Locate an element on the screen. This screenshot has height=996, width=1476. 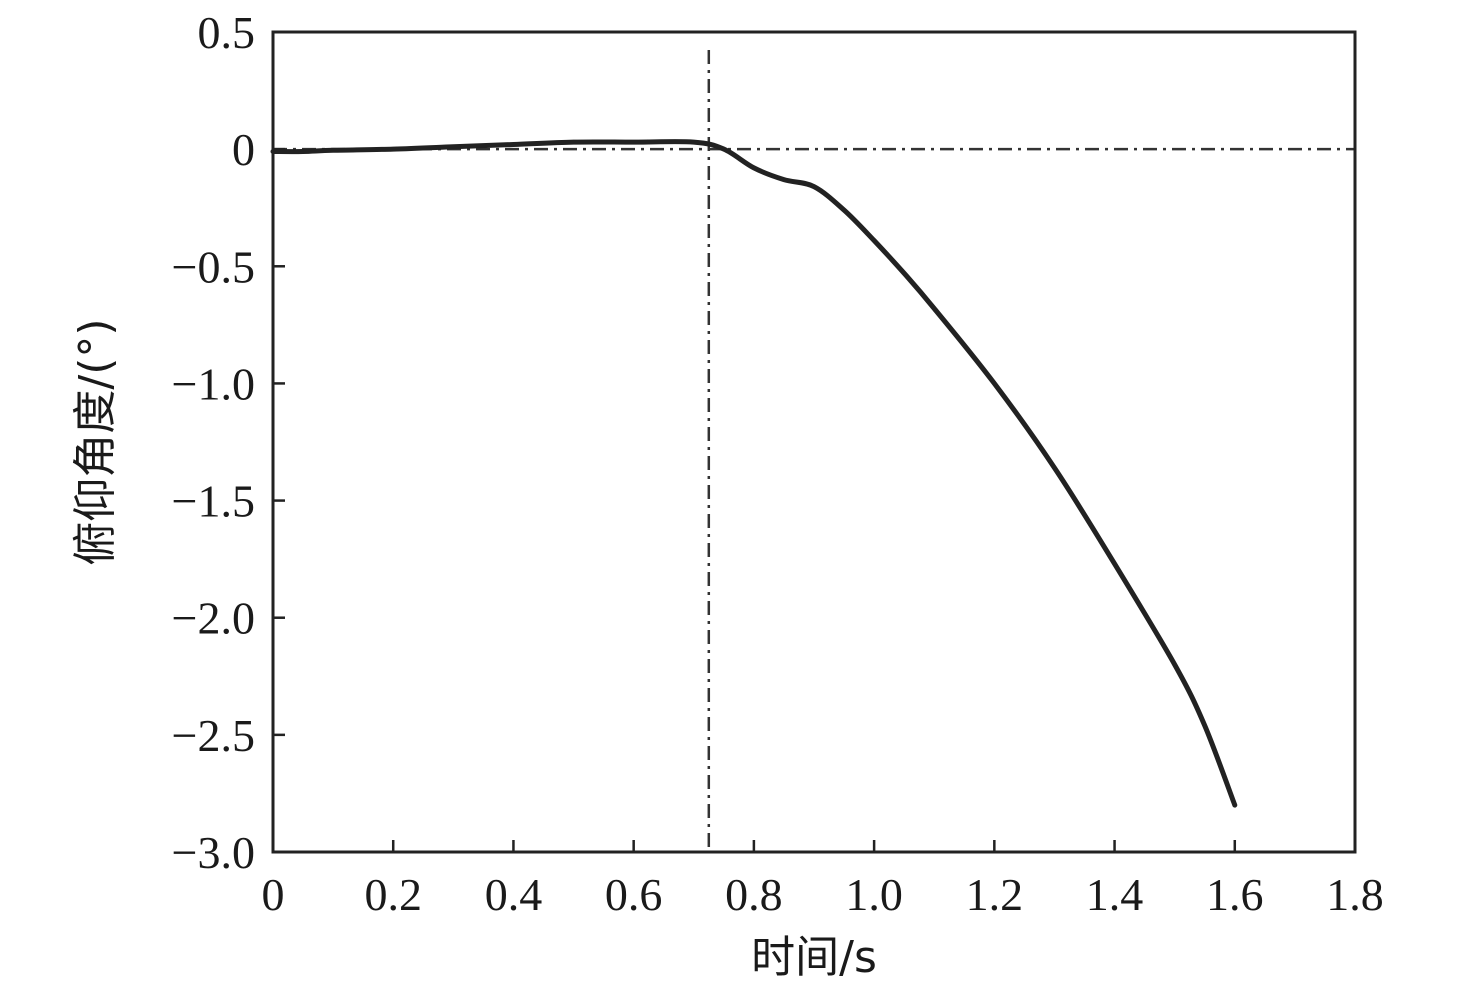
x-tick-label: 0 is located at coordinates (273, 894).